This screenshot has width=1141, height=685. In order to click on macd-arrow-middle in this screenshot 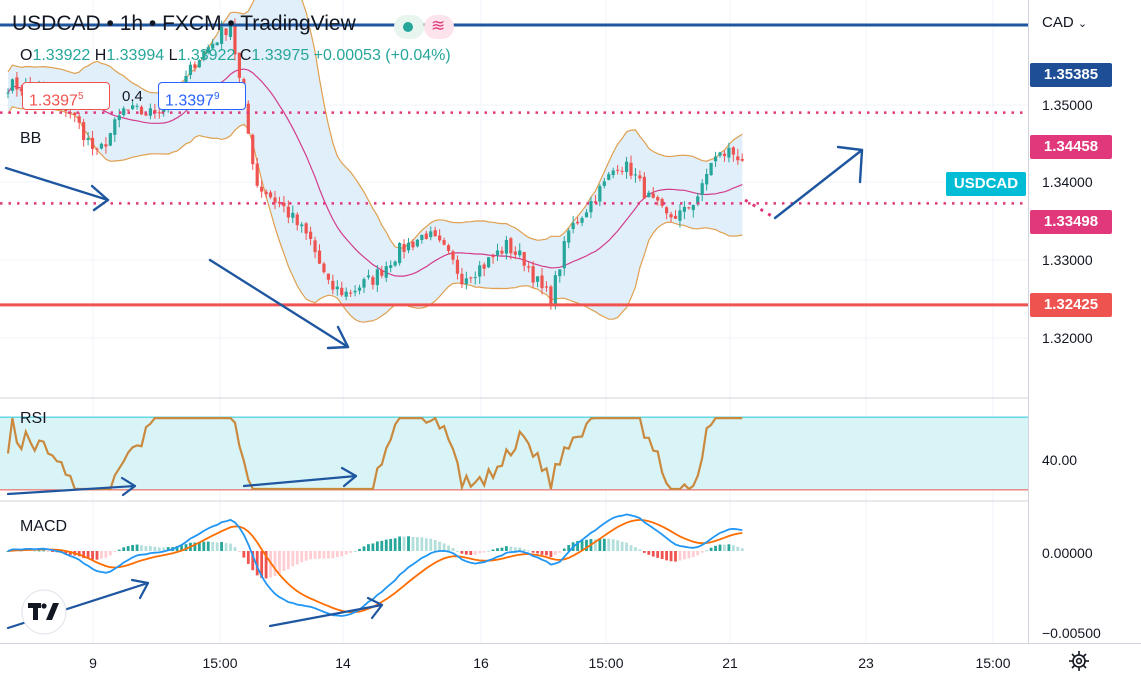, I will do `click(326, 612)`.